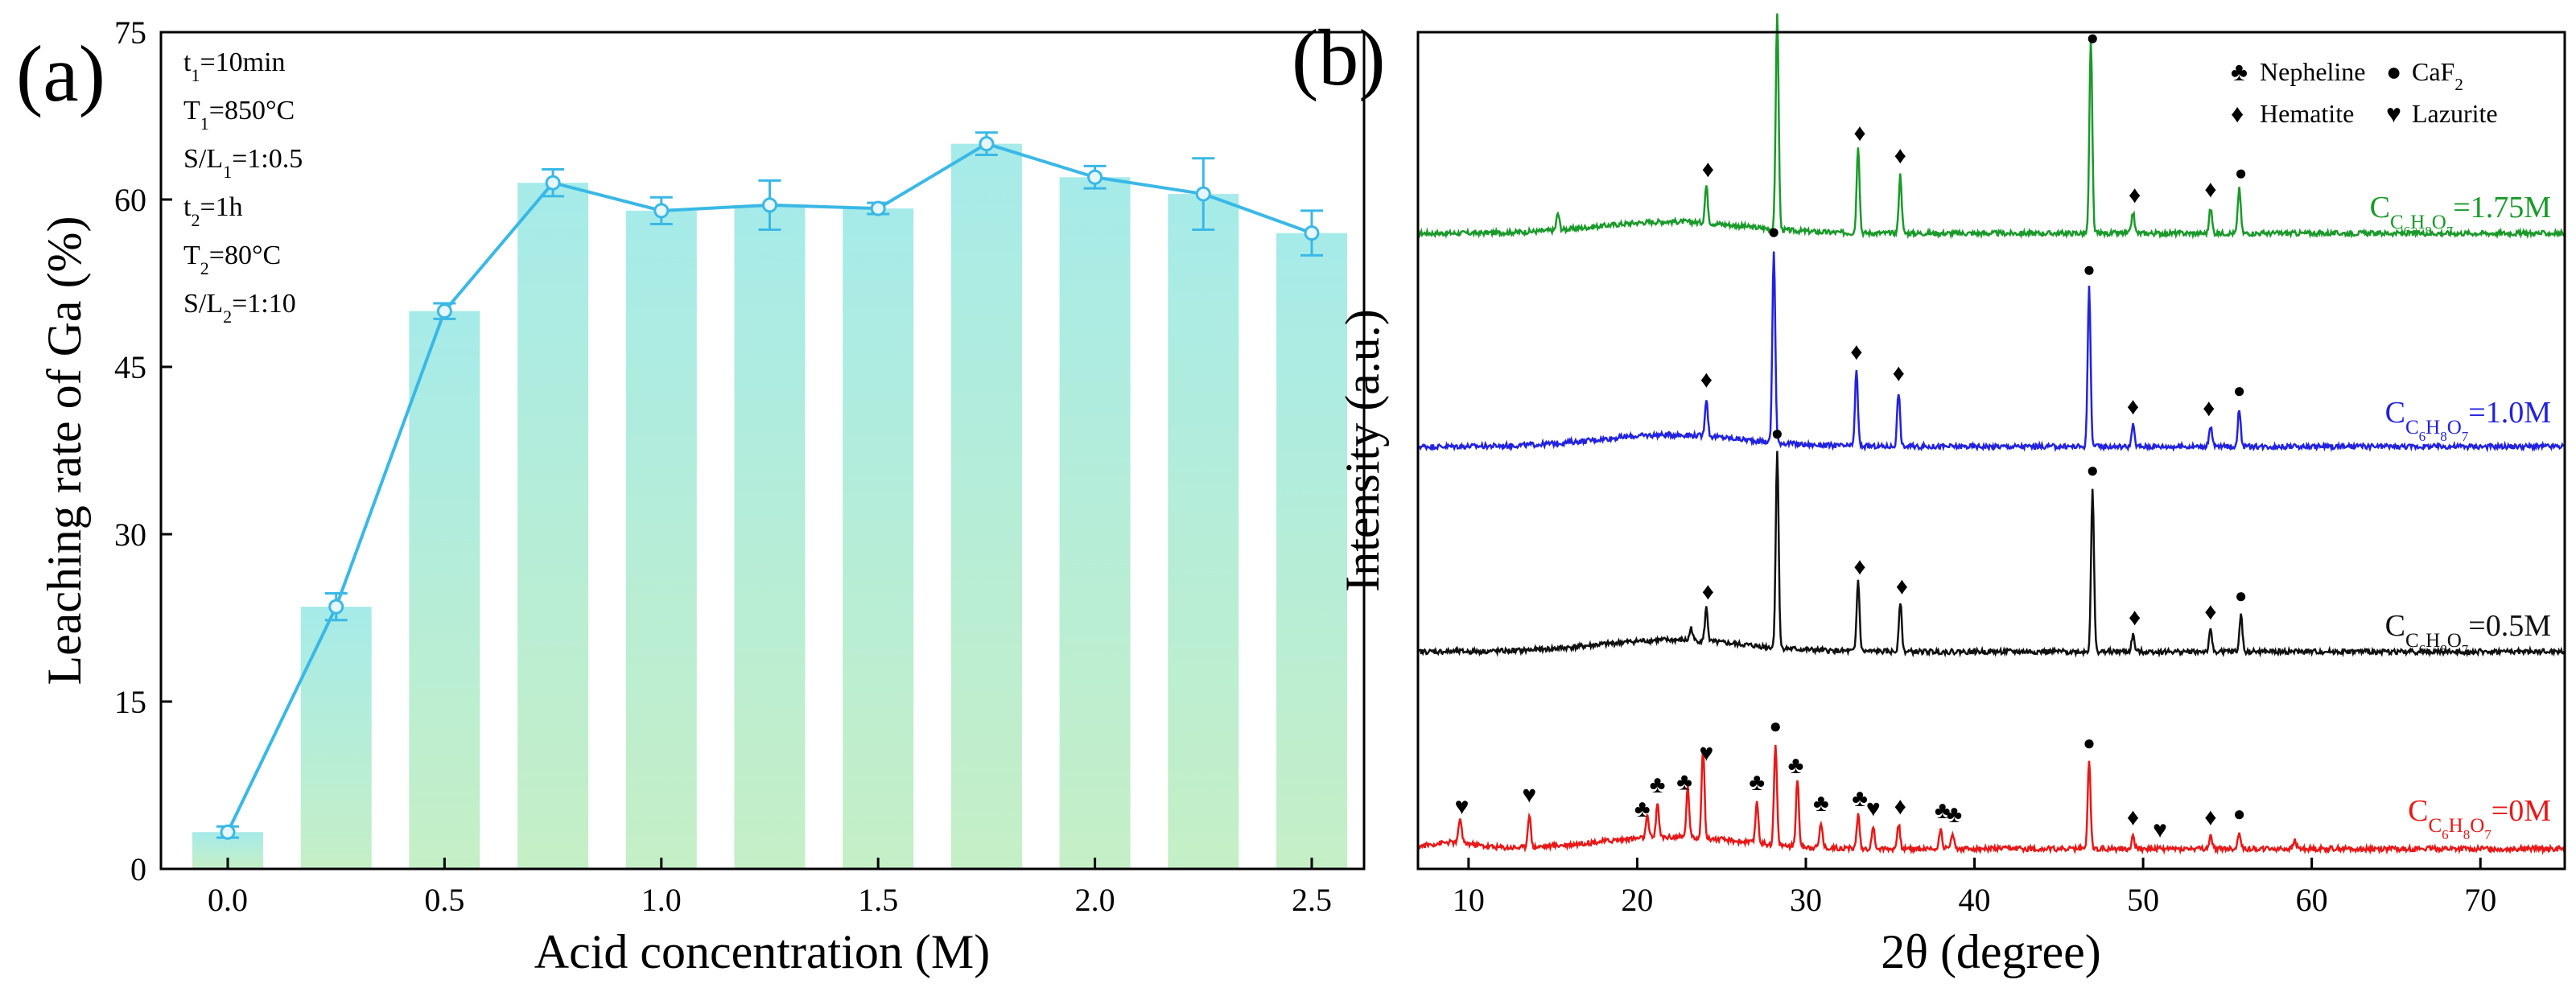 Image resolution: width=2576 pixels, height=992 pixels. Describe the element at coordinates (661, 900) in the screenshot. I see `x-tick-label: 1.0` at that location.